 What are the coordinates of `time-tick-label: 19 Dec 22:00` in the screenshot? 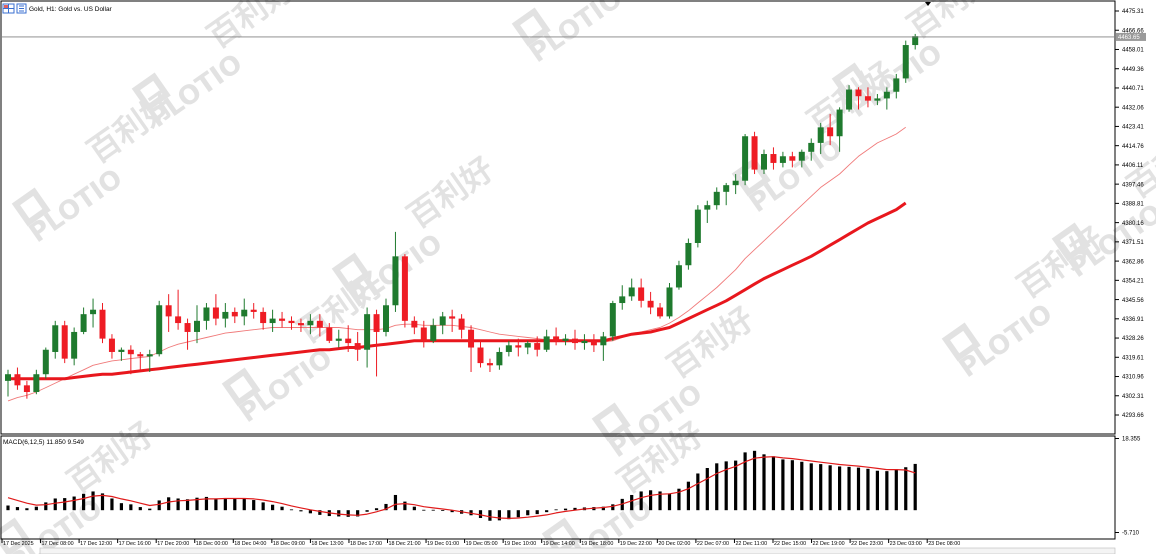 It's located at (636, 544).